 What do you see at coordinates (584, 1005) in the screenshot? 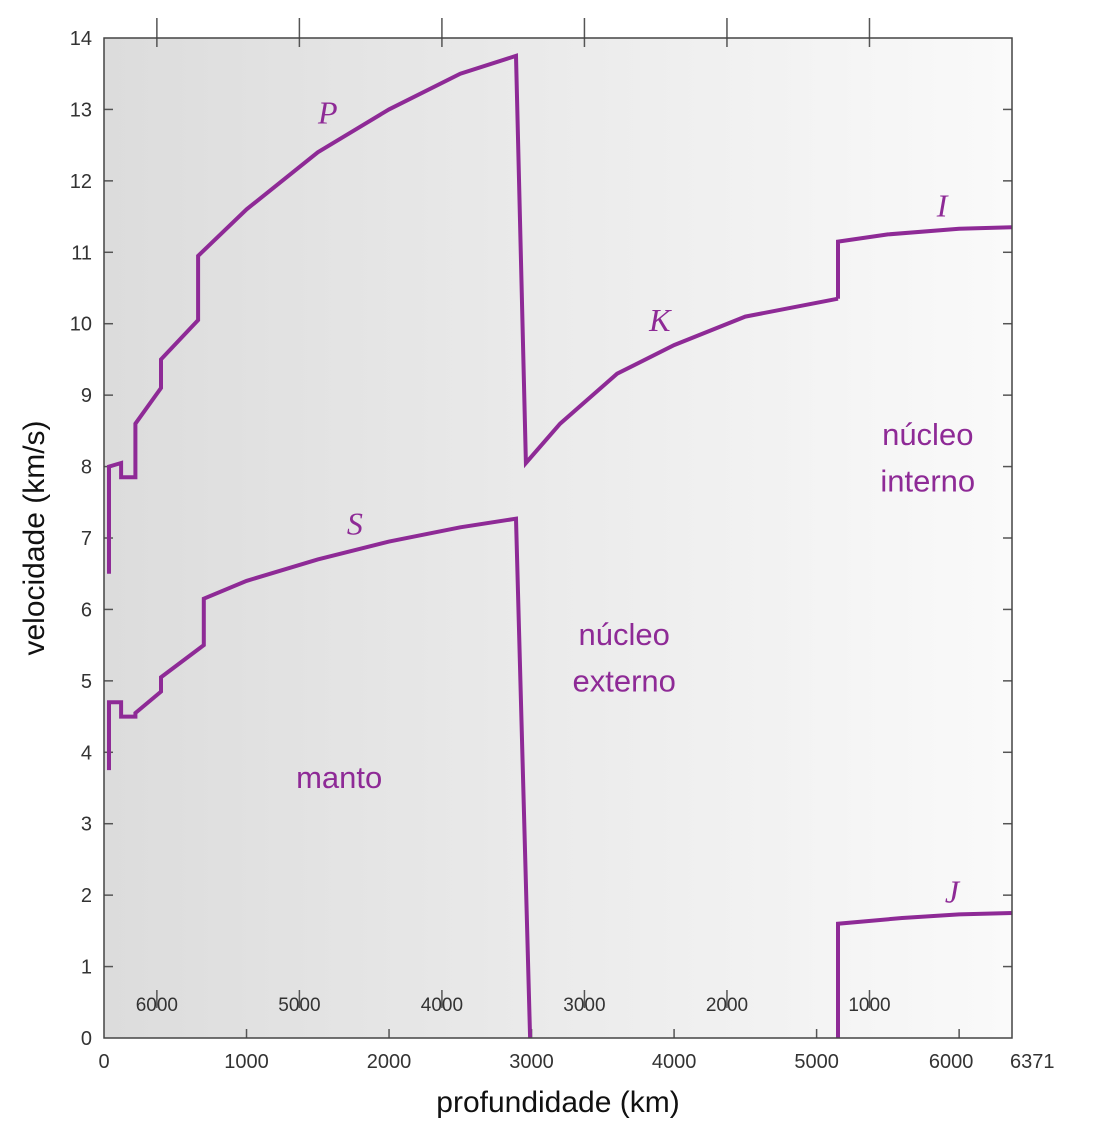
I see `radius-tick-label: 3000` at bounding box center [584, 1005].